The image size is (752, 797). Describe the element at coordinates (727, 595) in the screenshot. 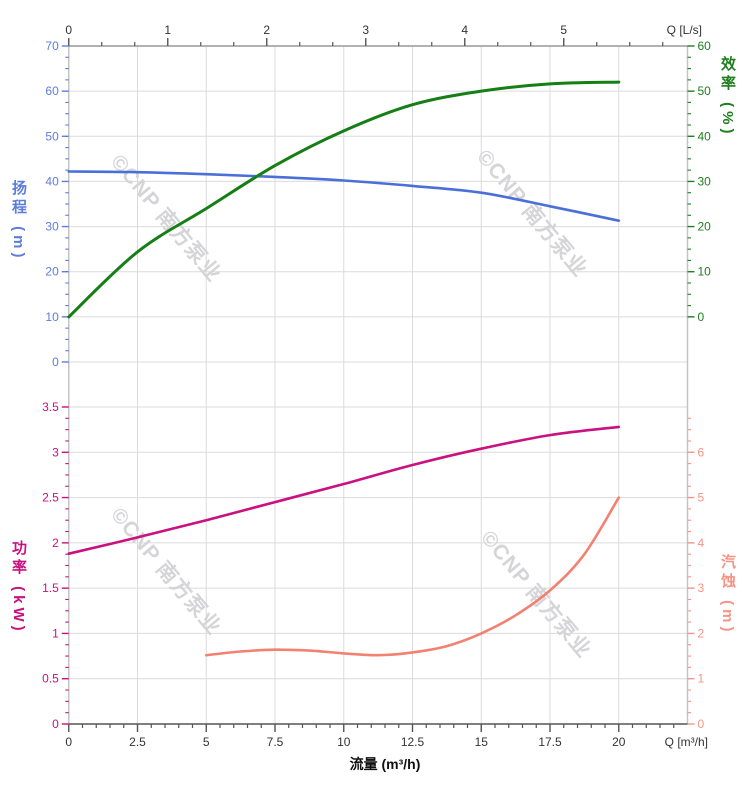

I see `npsh-axis-title: 汽蚀 (m)` at that location.